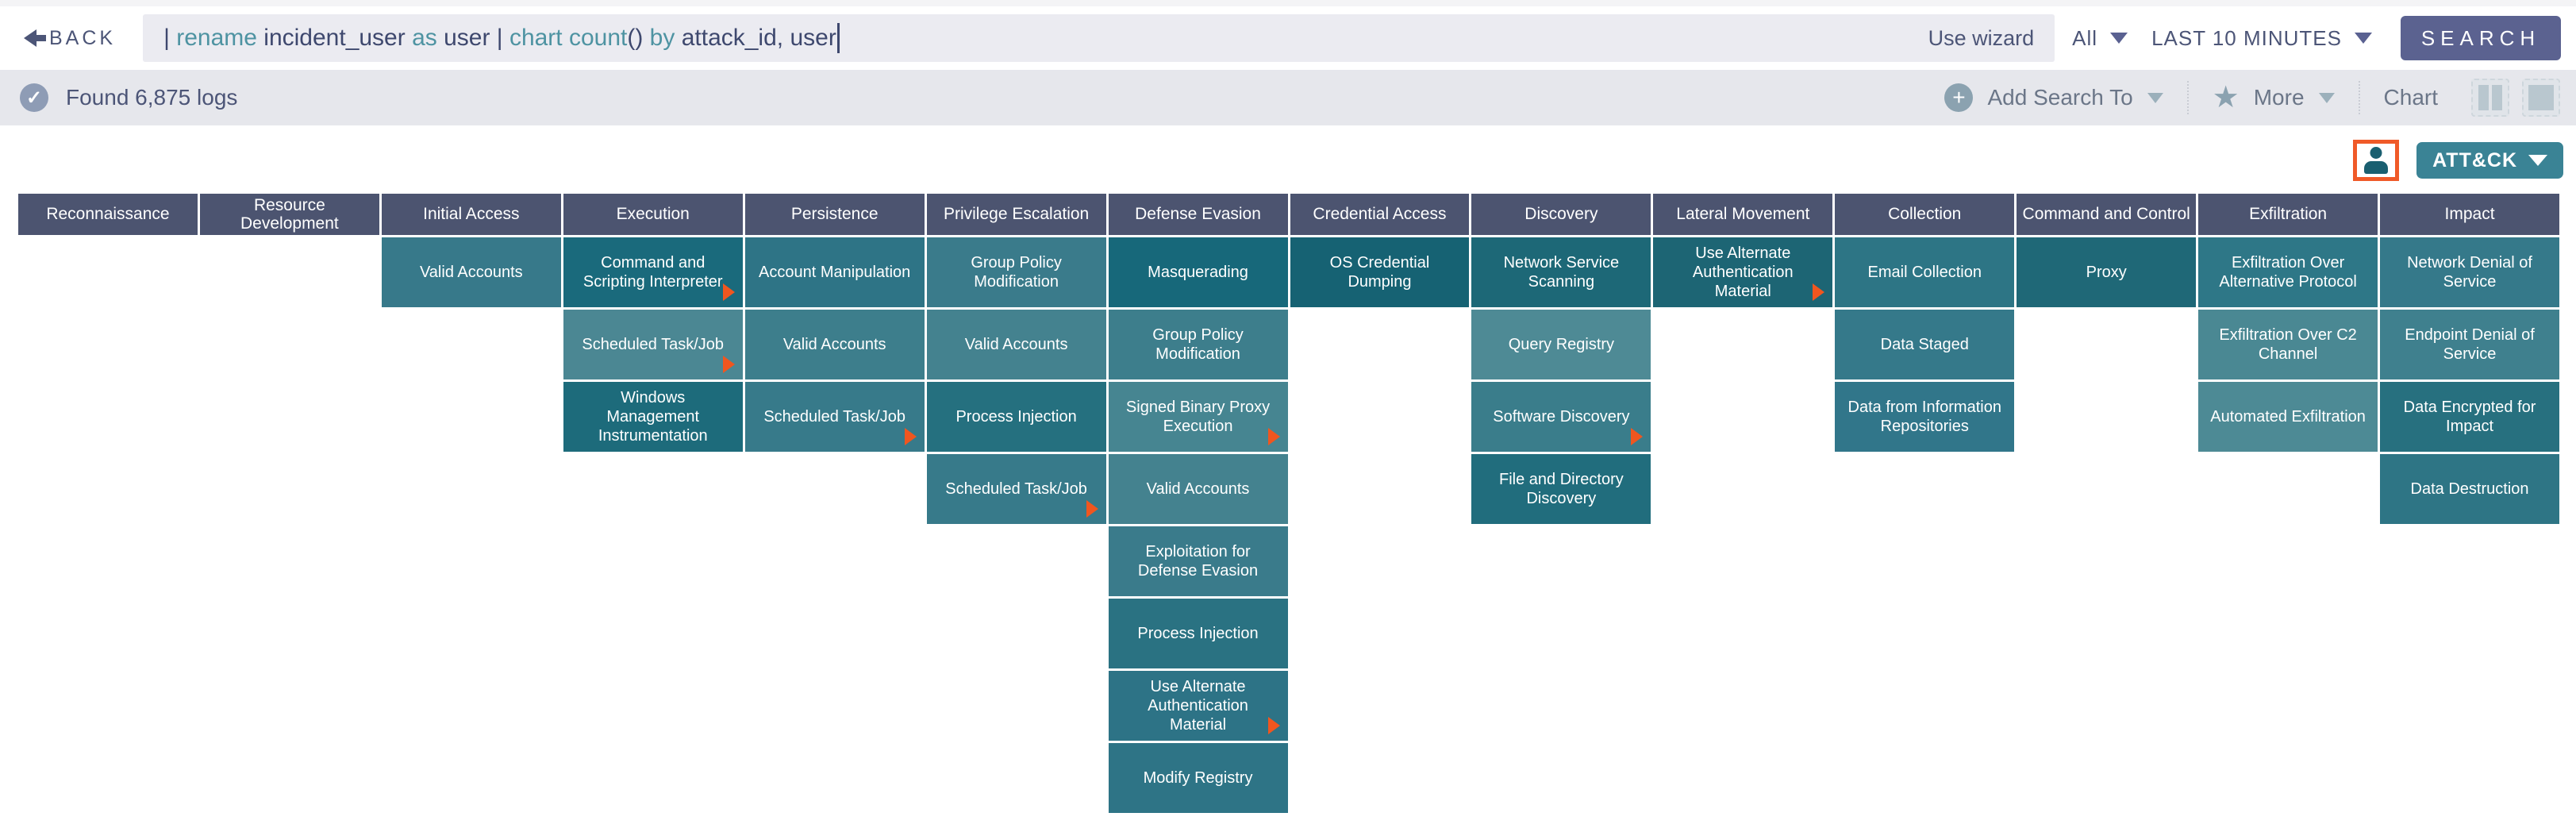 The width and height of the screenshot is (2576, 832). I want to click on technique-cell: Proxy, so click(2107, 272).